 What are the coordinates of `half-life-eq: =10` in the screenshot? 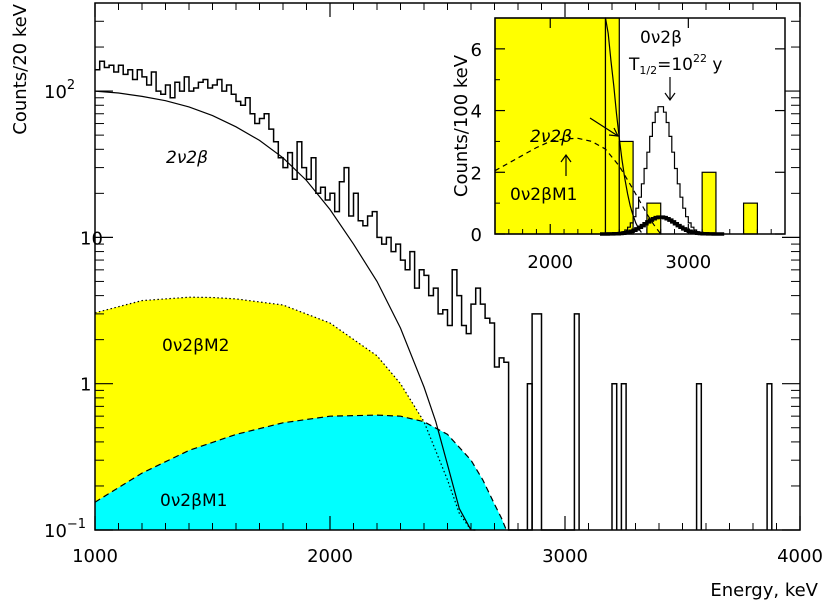 It's located at (675, 65).